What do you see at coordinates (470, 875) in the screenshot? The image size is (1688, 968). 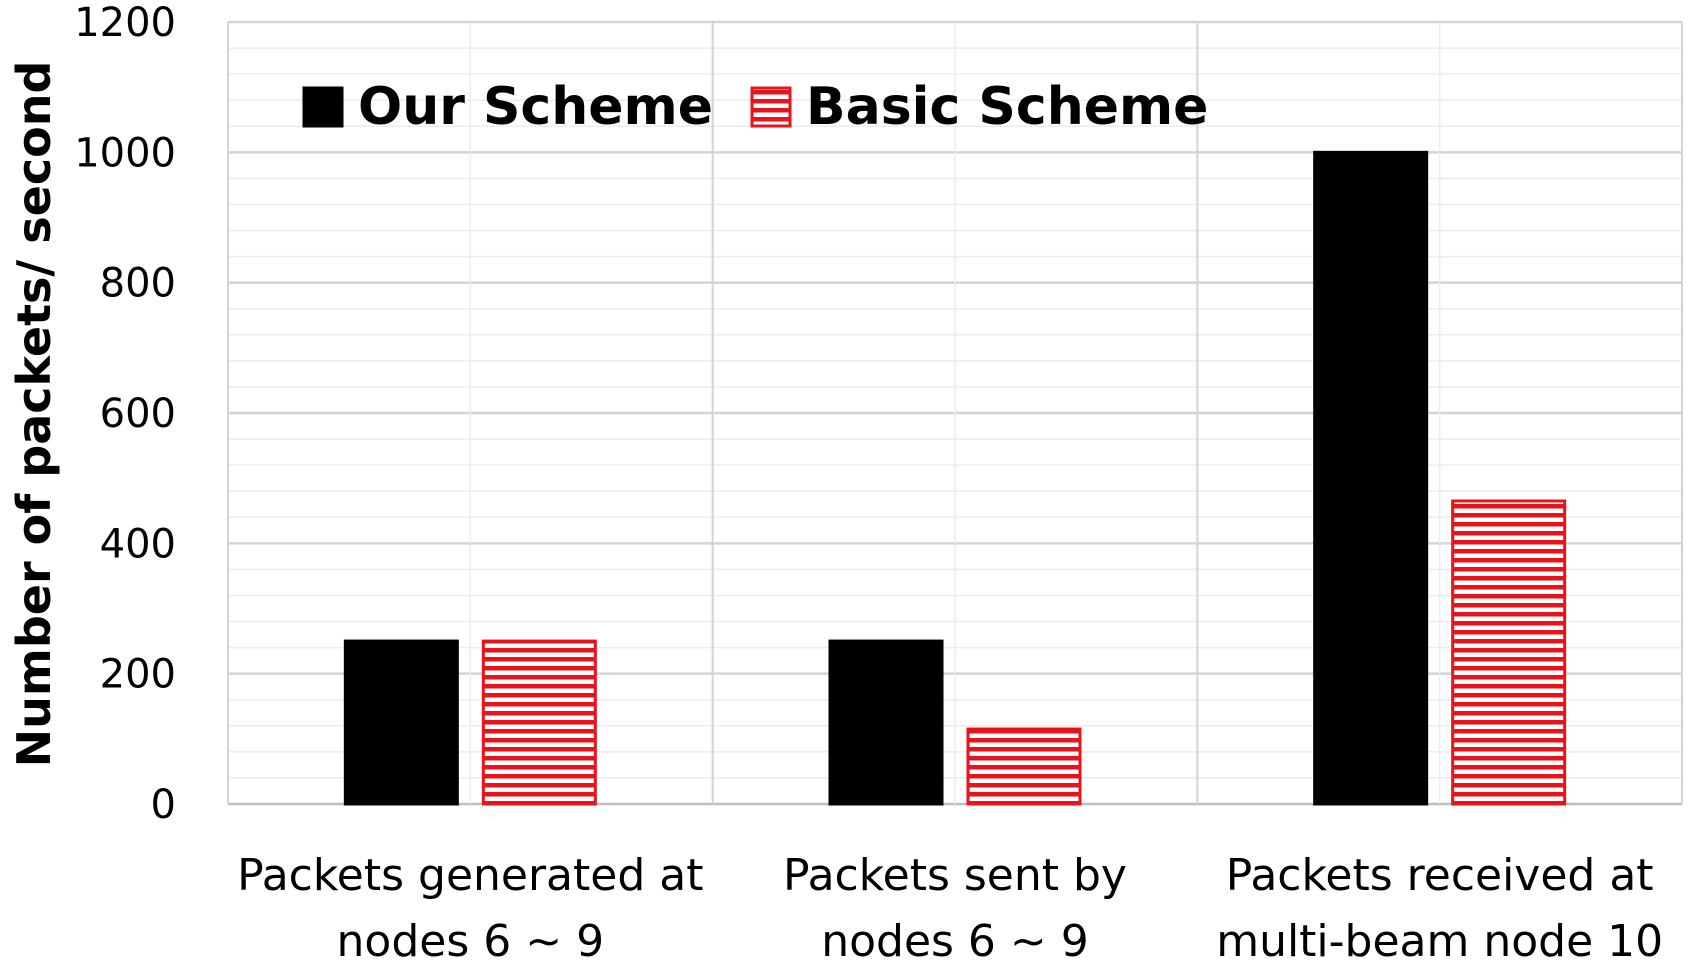 I see `category-label: Packets generated at` at bounding box center [470, 875].